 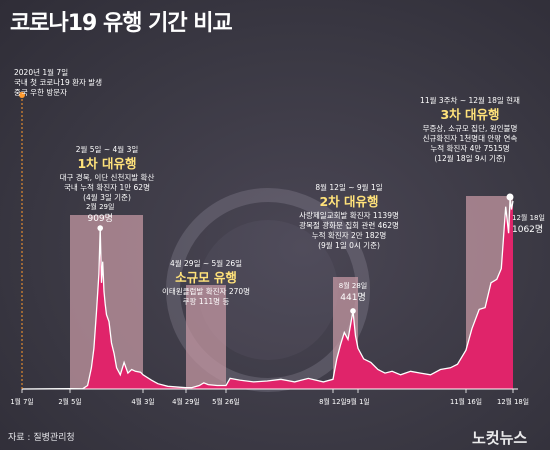 What do you see at coordinates (349, 235) in the screenshot?
I see `wave-detail: 누적 확진자 2만 182명` at bounding box center [349, 235].